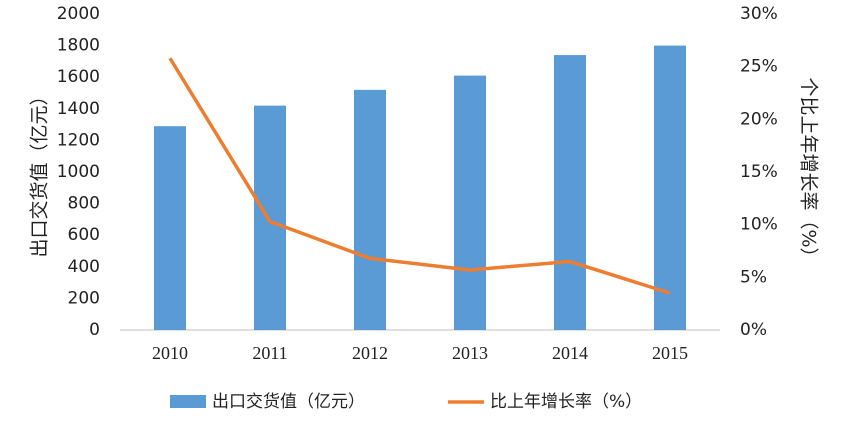  I want to click on y2-tick-label: 20%, so click(759, 119).